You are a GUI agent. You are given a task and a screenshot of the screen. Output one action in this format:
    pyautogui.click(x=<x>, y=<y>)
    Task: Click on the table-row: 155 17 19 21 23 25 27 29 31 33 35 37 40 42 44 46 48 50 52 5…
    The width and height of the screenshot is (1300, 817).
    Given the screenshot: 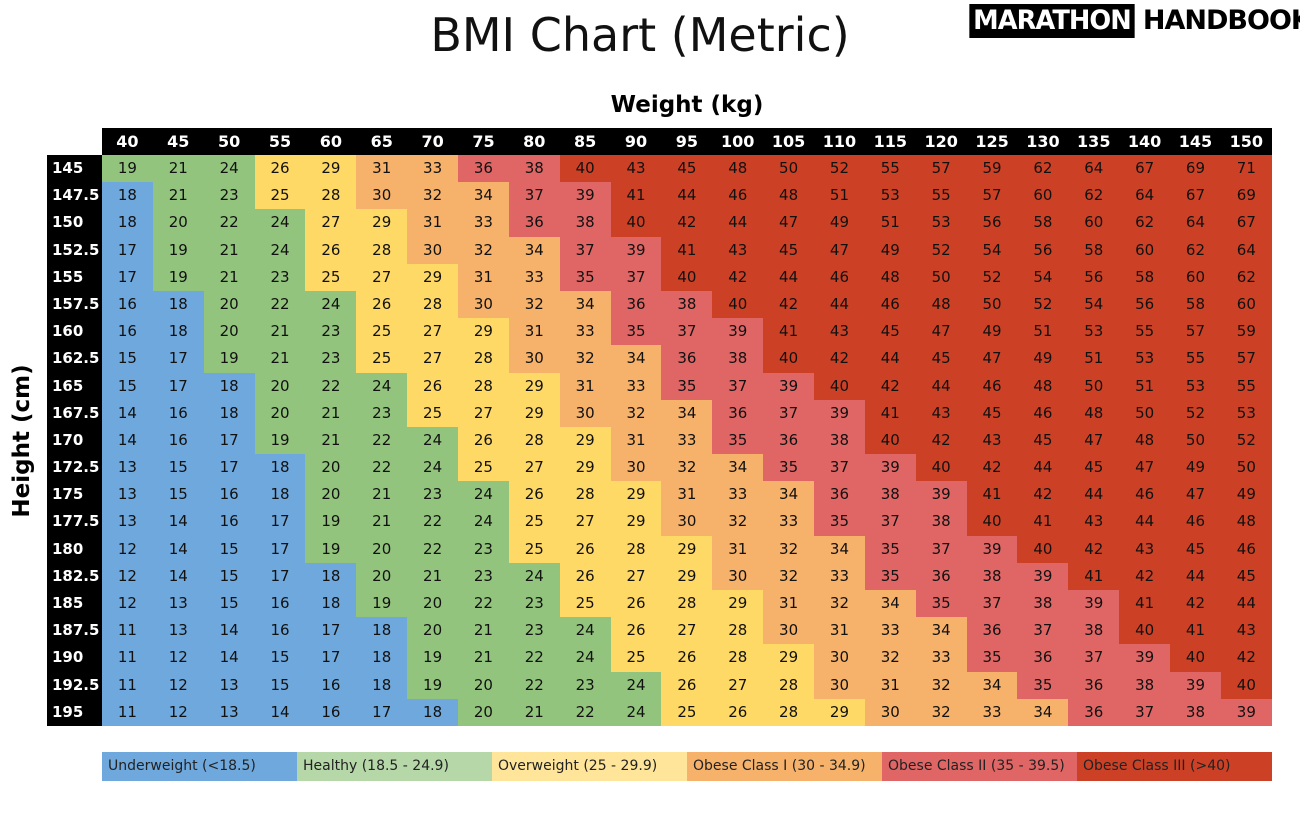 What is the action you would take?
    pyautogui.click(x=659, y=277)
    